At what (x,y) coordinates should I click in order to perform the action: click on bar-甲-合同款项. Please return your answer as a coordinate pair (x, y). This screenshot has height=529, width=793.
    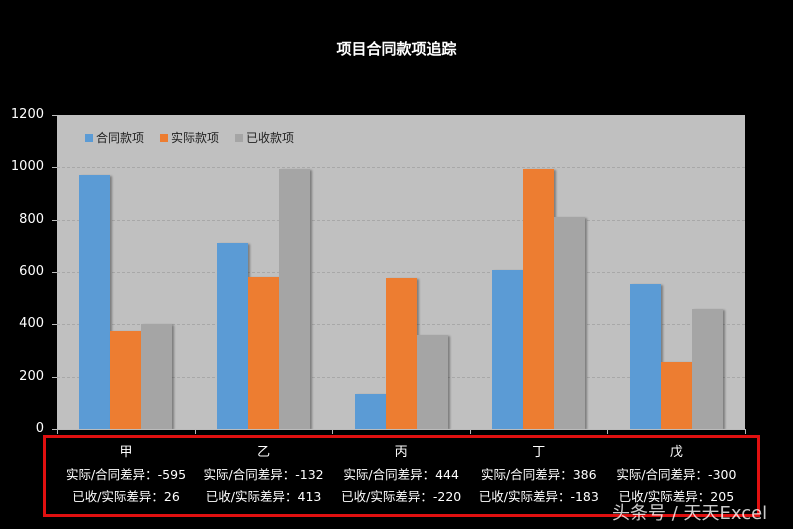
    Looking at the image, I should click on (95, 302).